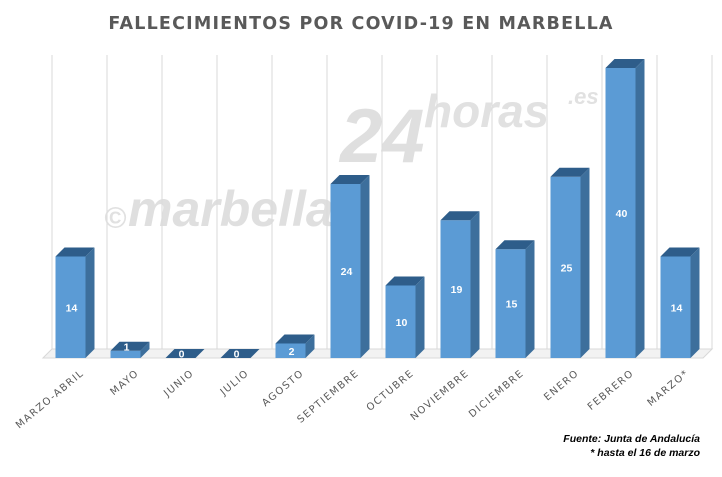 The width and height of the screenshot is (722, 477). I want to click on value-label: 19, so click(457, 290).